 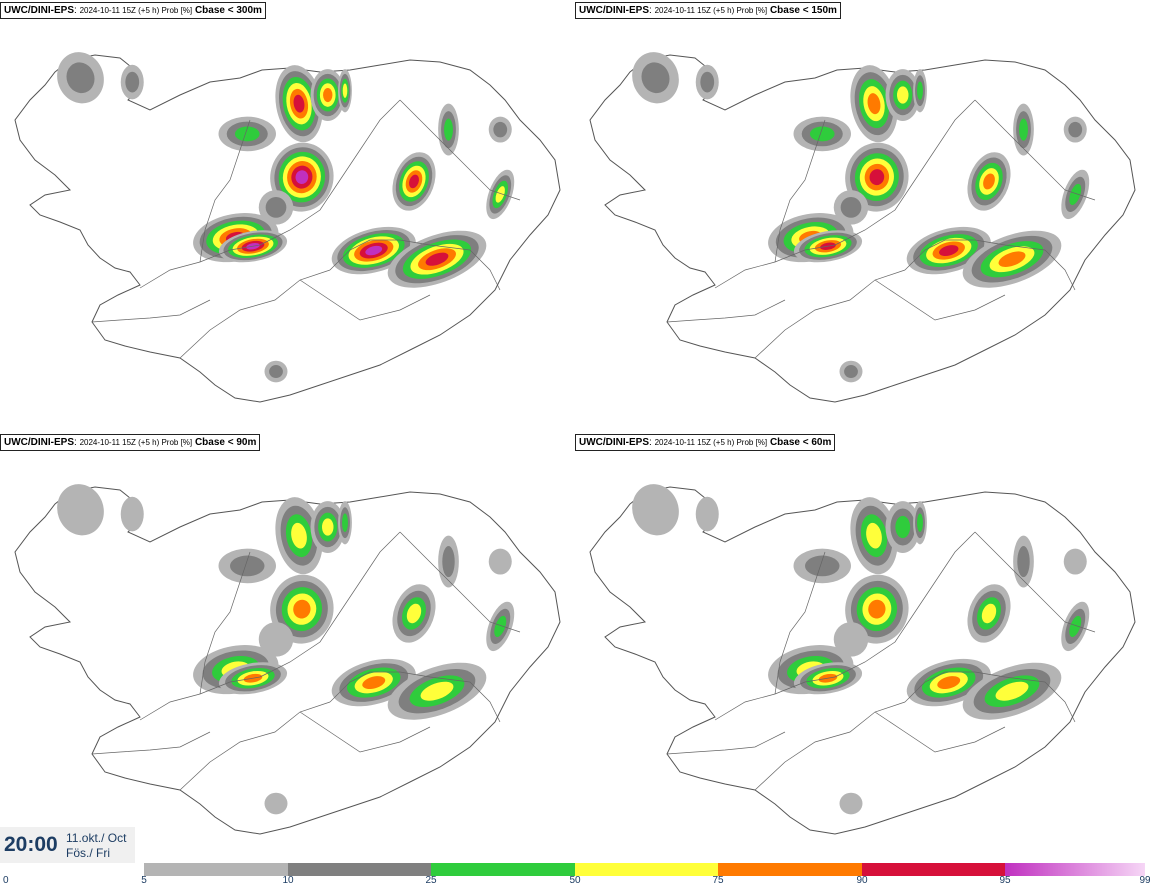 I want to click on legend-tick: 99, so click(x=1144, y=880).